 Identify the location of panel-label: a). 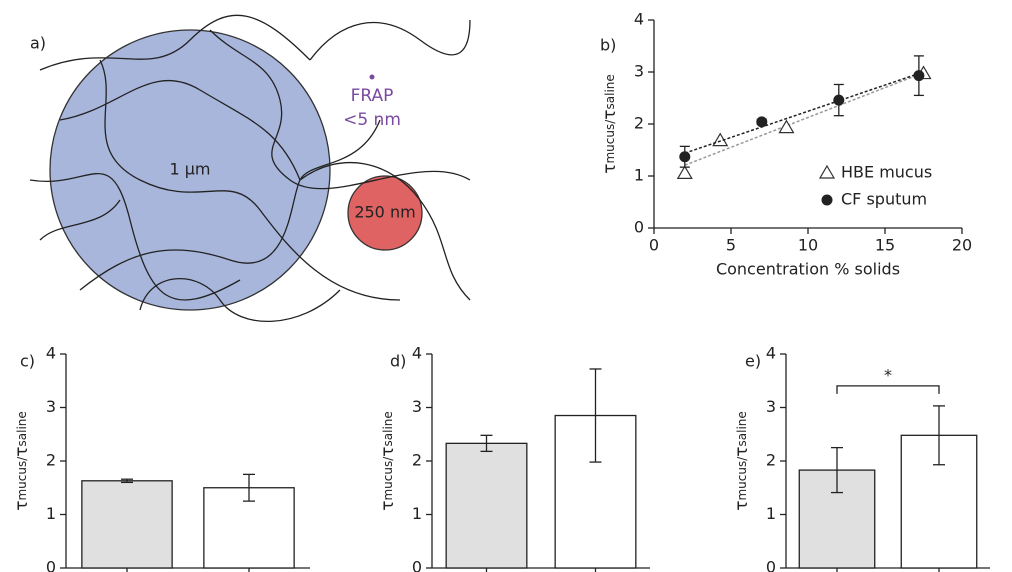
(38, 43).